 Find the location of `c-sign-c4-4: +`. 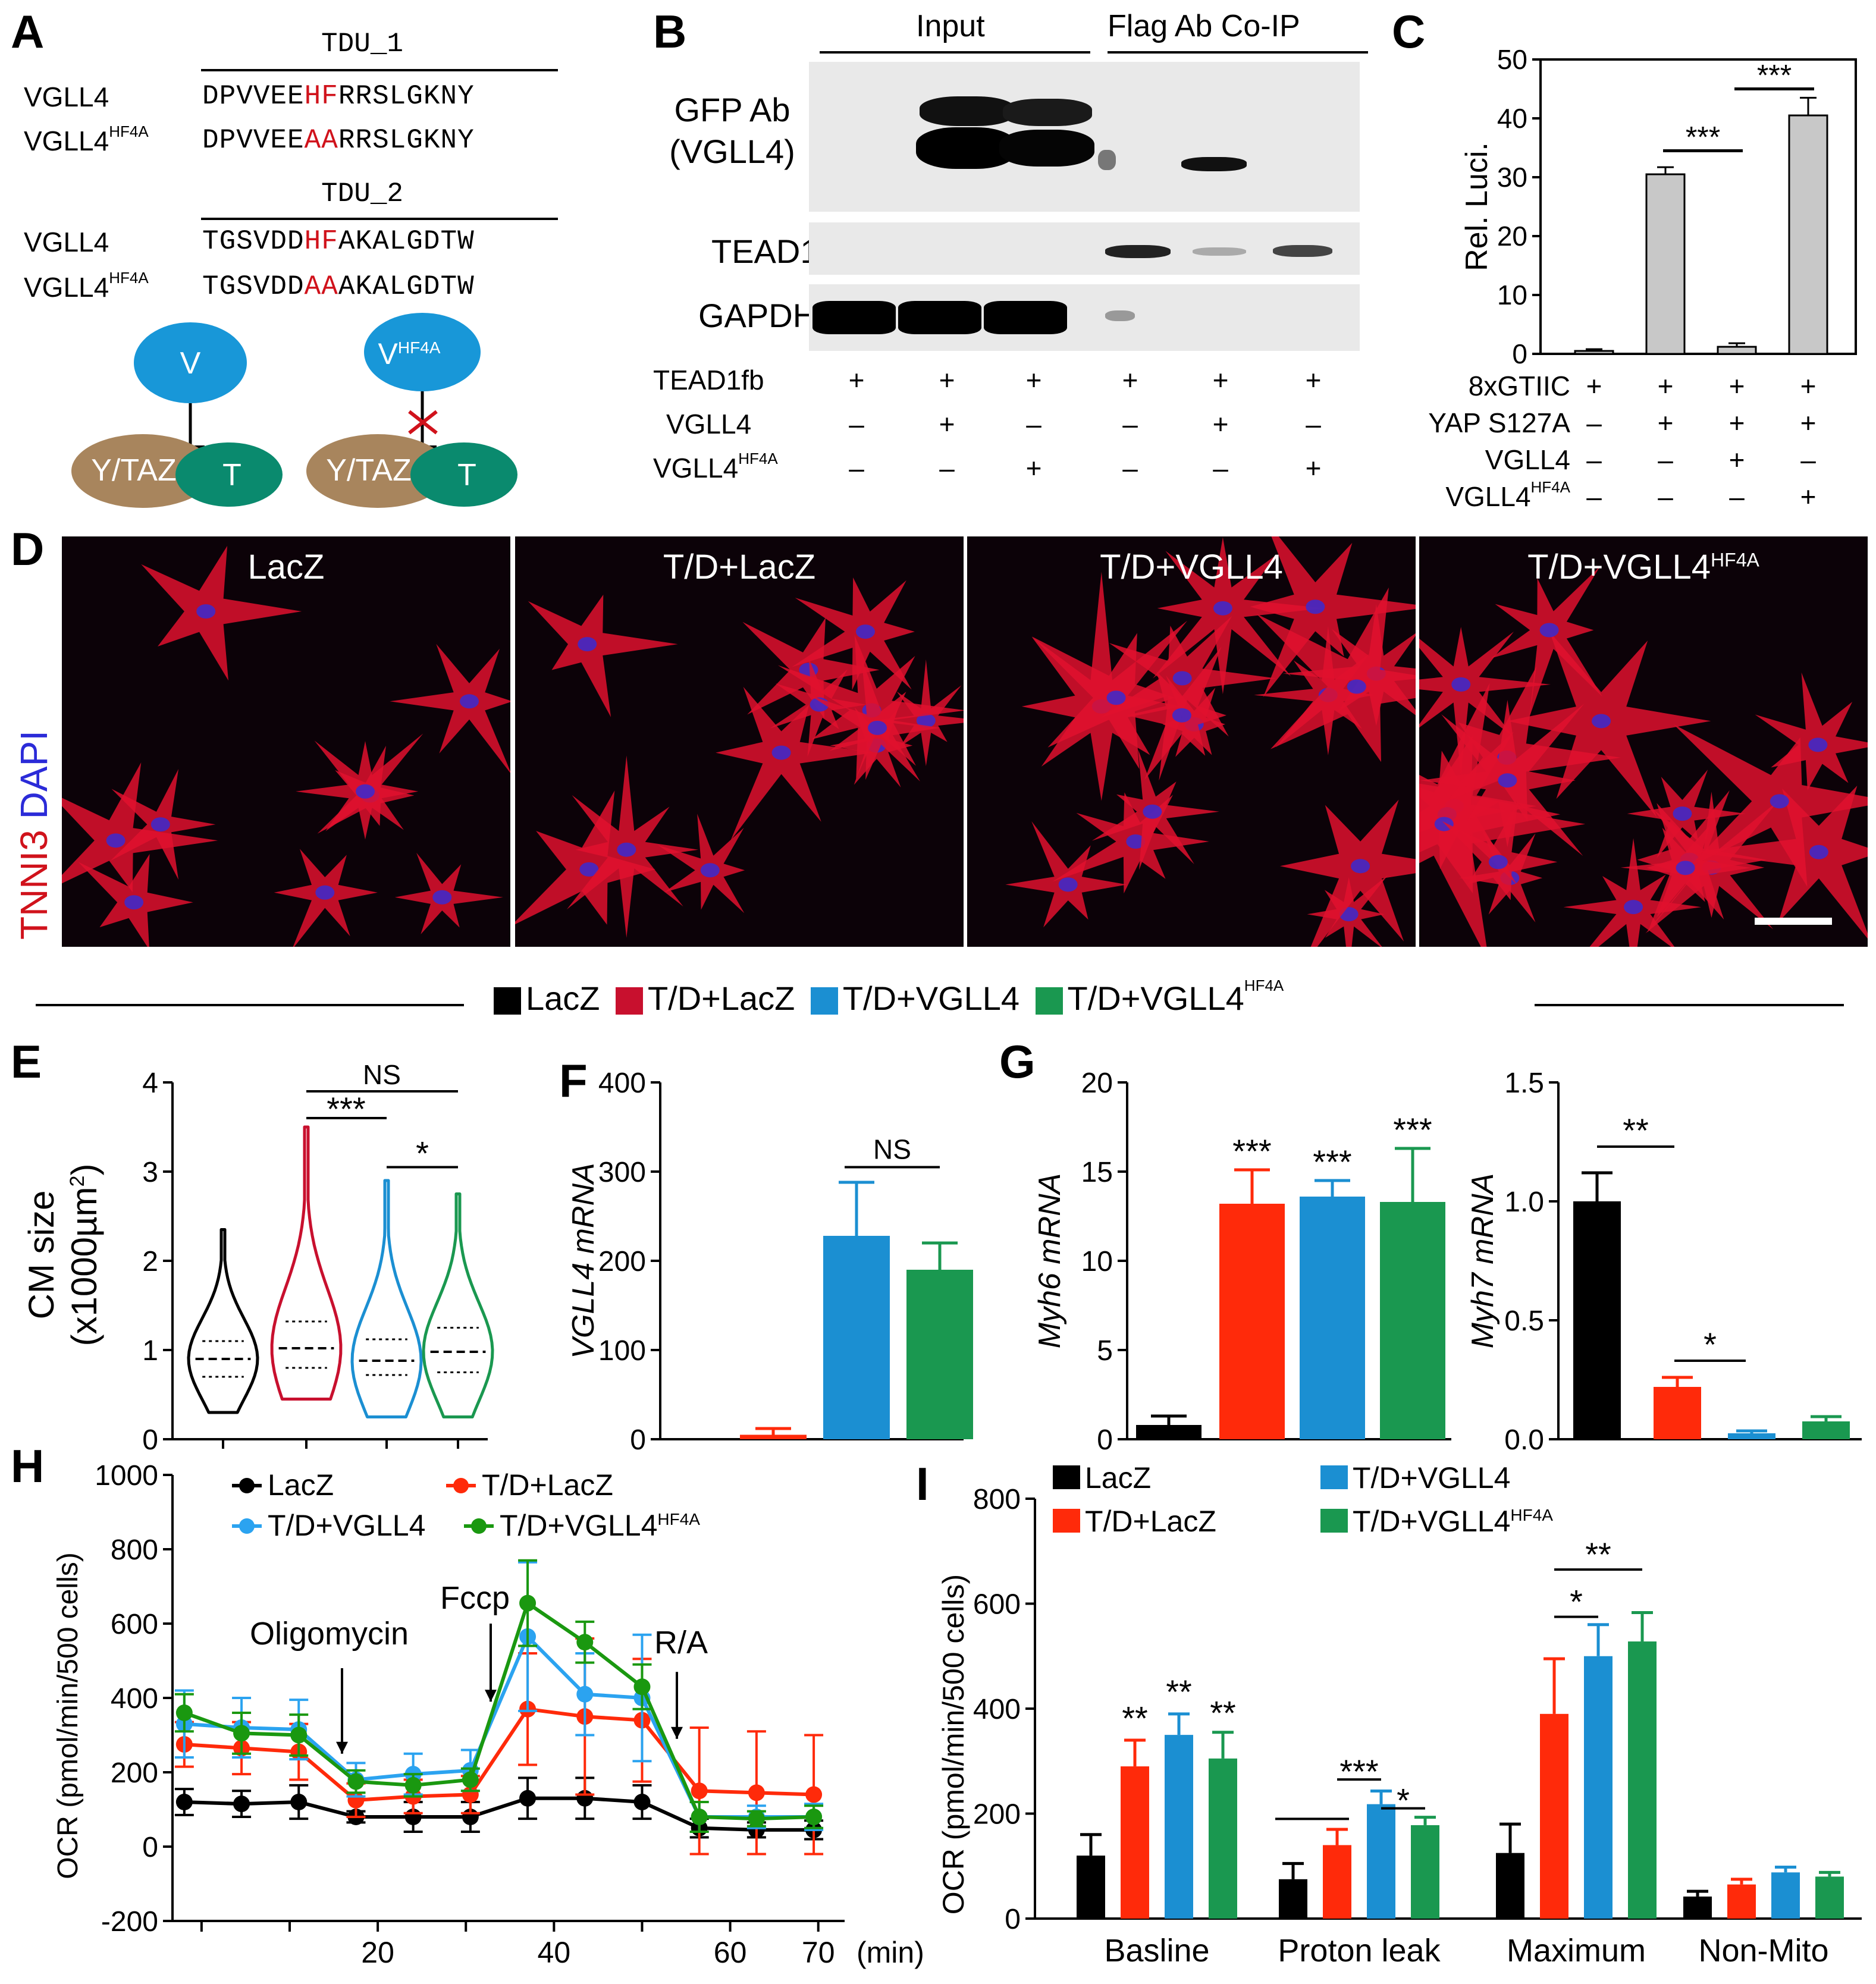

c-sign-c4-4: + is located at coordinates (1809, 496).